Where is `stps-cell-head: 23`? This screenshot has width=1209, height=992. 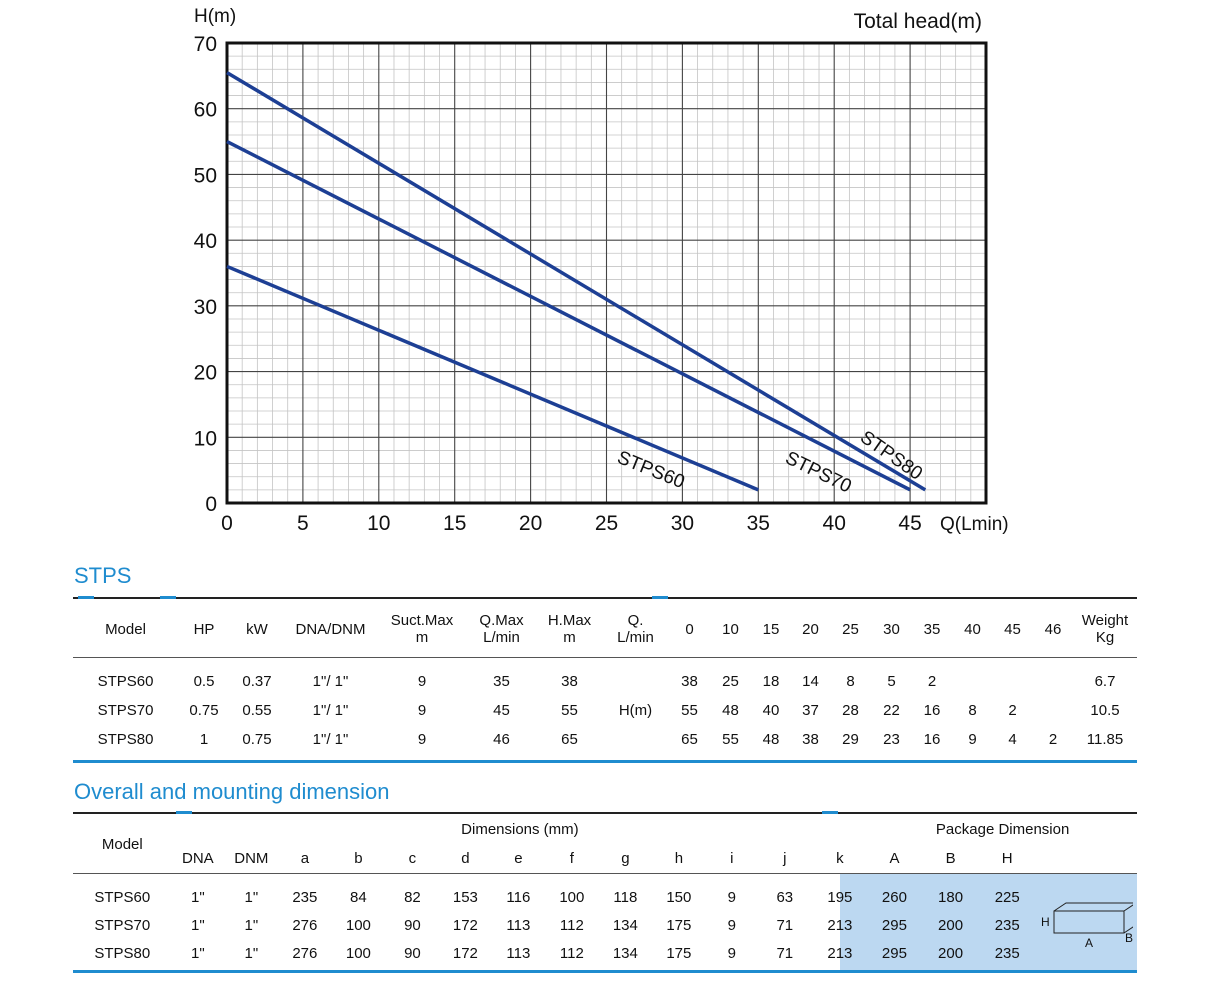 stps-cell-head: 23 is located at coordinates (891, 739).